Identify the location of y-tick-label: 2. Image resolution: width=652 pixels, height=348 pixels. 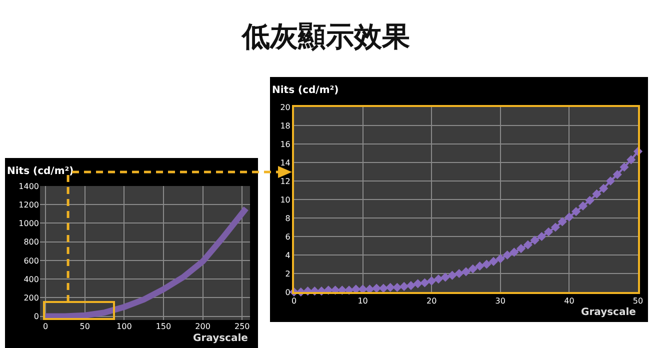
(287, 273).